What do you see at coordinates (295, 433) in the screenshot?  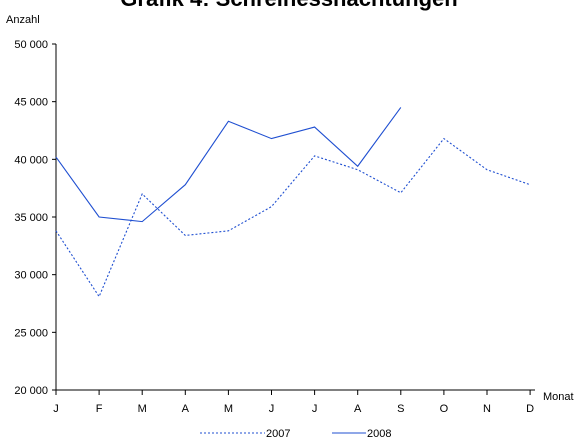 I see `legend: 2007 2008` at bounding box center [295, 433].